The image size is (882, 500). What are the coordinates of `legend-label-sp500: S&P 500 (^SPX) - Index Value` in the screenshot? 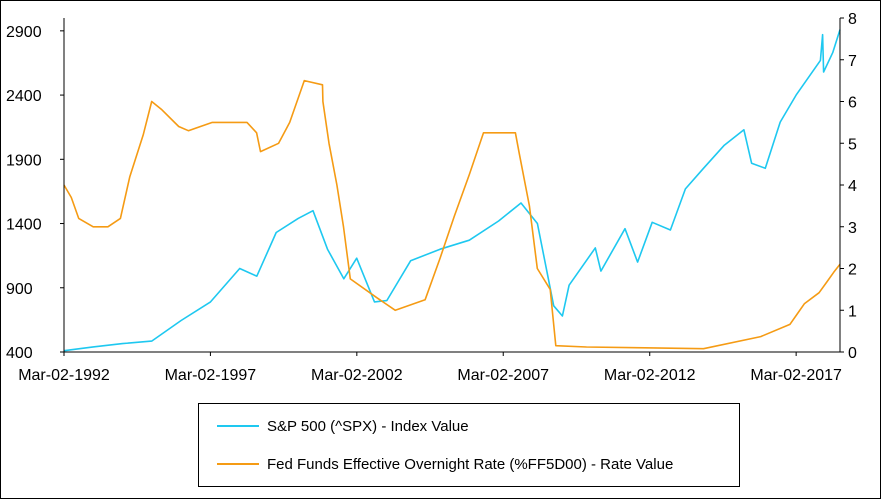 It's located at (368, 426).